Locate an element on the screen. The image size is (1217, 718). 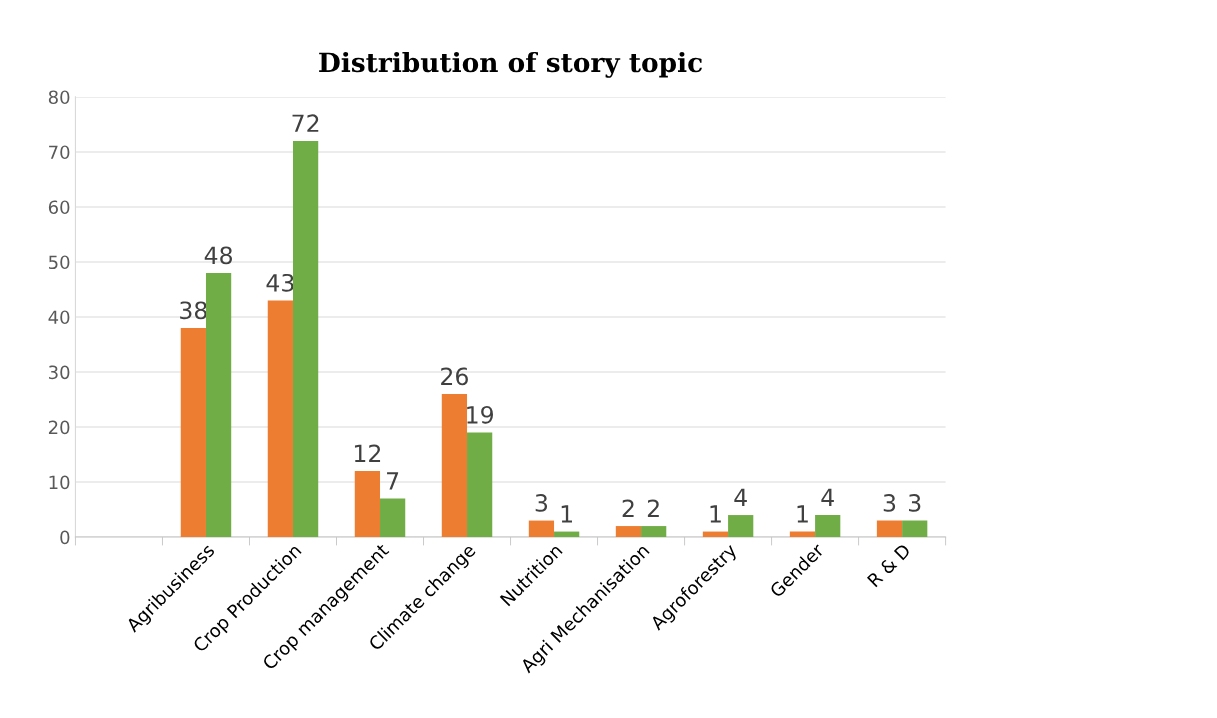
y-tick-label: 50 is located at coordinates (59, 262).